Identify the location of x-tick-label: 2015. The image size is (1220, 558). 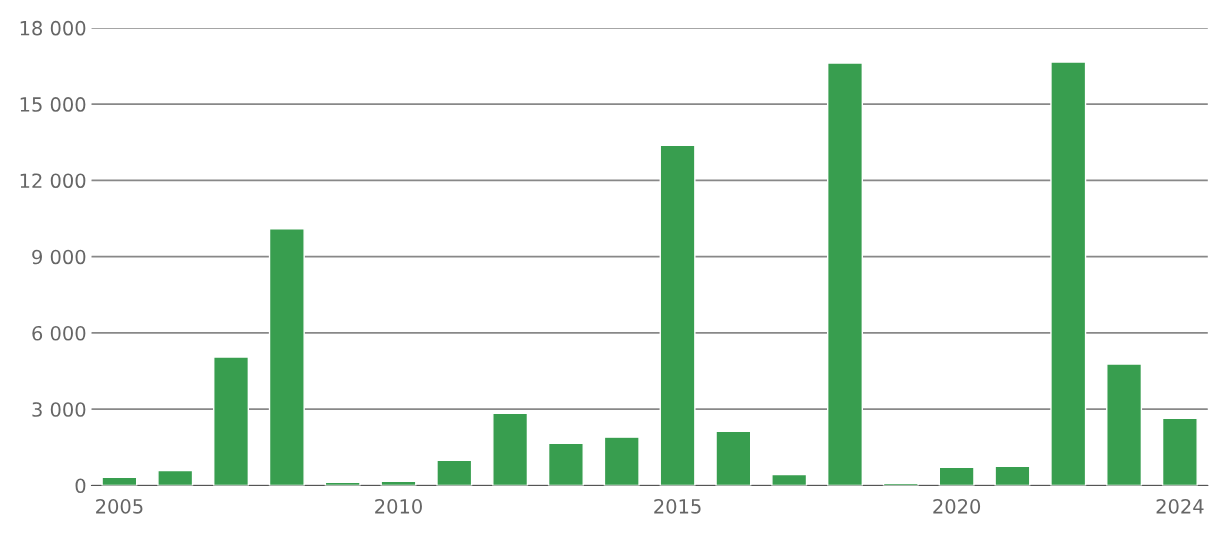
(677, 506).